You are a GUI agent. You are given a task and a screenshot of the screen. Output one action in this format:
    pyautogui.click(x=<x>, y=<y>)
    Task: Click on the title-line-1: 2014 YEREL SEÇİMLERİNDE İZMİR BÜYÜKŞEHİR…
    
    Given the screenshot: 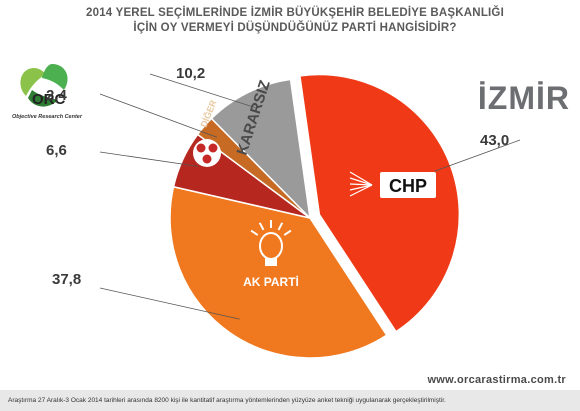 What is the action you would take?
    pyautogui.click(x=295, y=13)
    